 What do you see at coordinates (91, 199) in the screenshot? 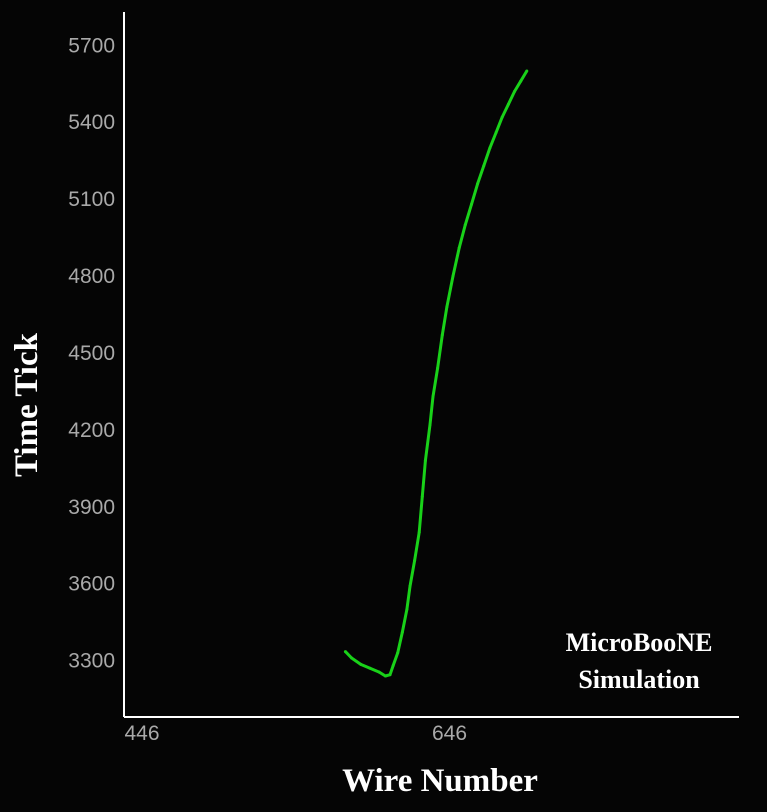
I see `y-tick-label: 5100` at bounding box center [91, 199].